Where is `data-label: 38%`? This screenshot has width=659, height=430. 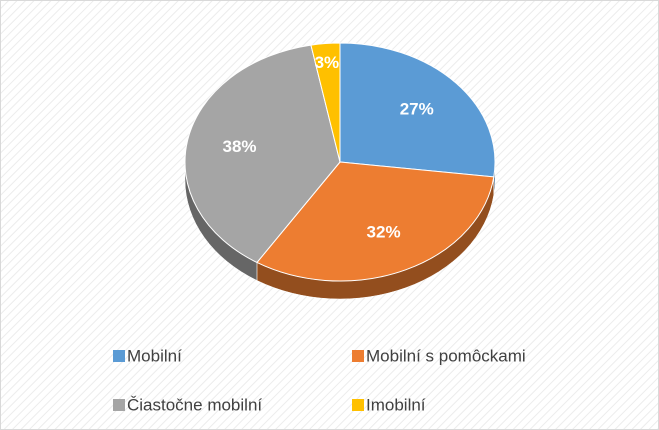 data-label: 38% is located at coordinates (239, 146).